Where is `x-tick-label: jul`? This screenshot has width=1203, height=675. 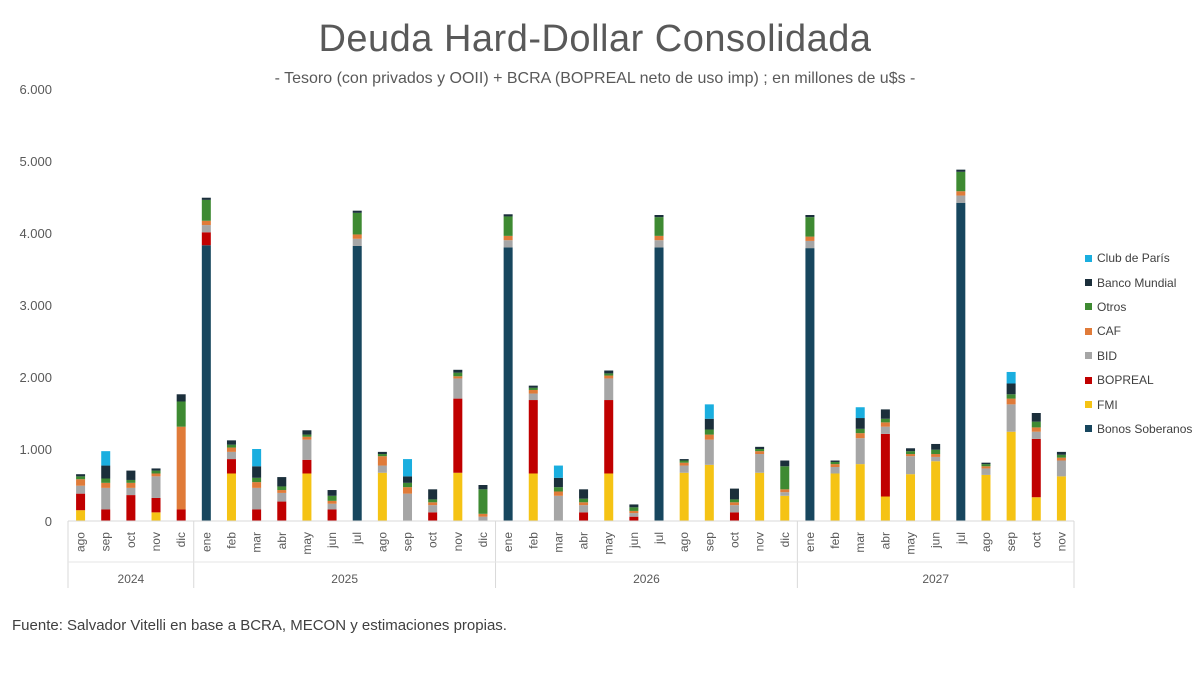
x-tick-label: jul is located at coordinates (357, 538).